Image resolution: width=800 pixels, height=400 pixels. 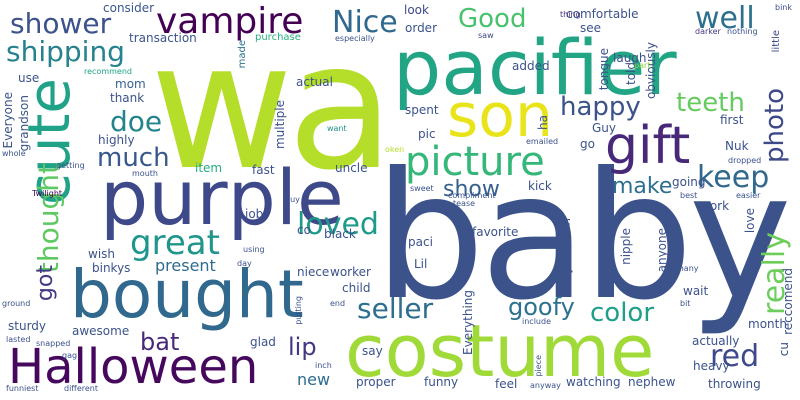 What do you see at coordinates (340, 234) in the screenshot?
I see `word-black: black` at bounding box center [340, 234].